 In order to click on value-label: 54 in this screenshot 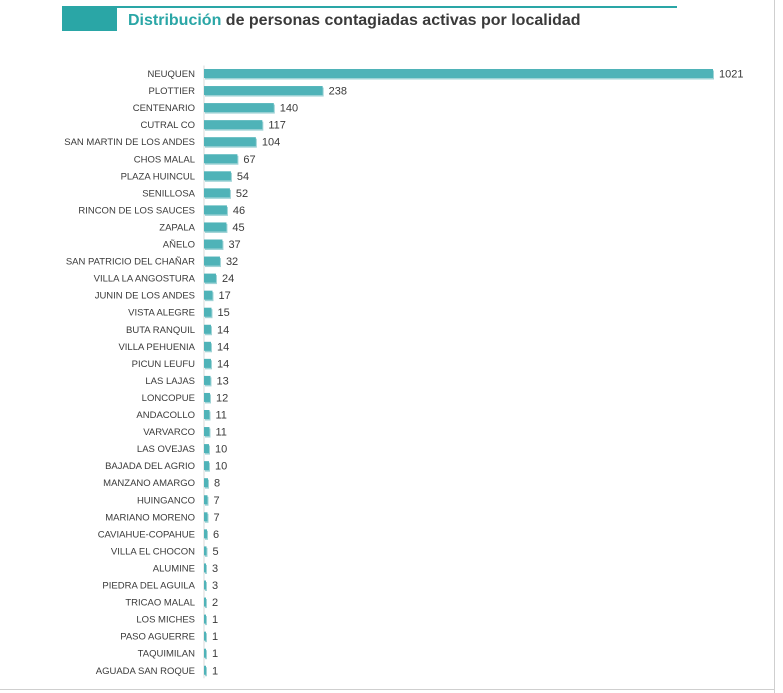, I will do `click(243, 177)`.